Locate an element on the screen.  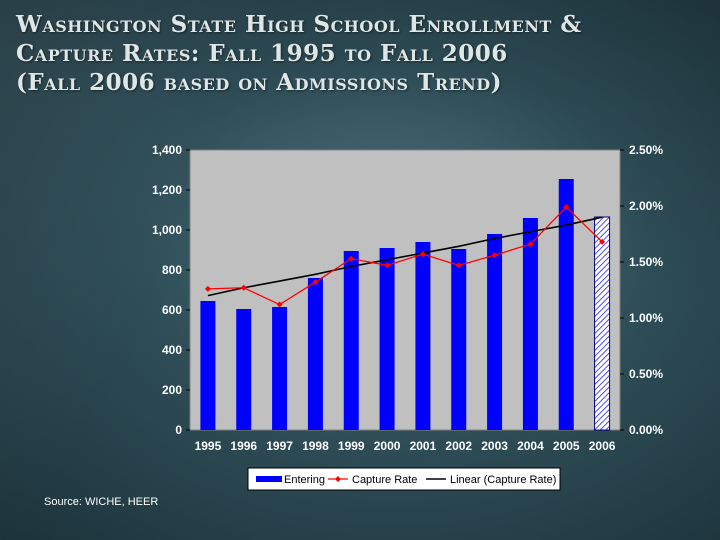
x-tick-label-2006: 2006 is located at coordinates (602, 446).